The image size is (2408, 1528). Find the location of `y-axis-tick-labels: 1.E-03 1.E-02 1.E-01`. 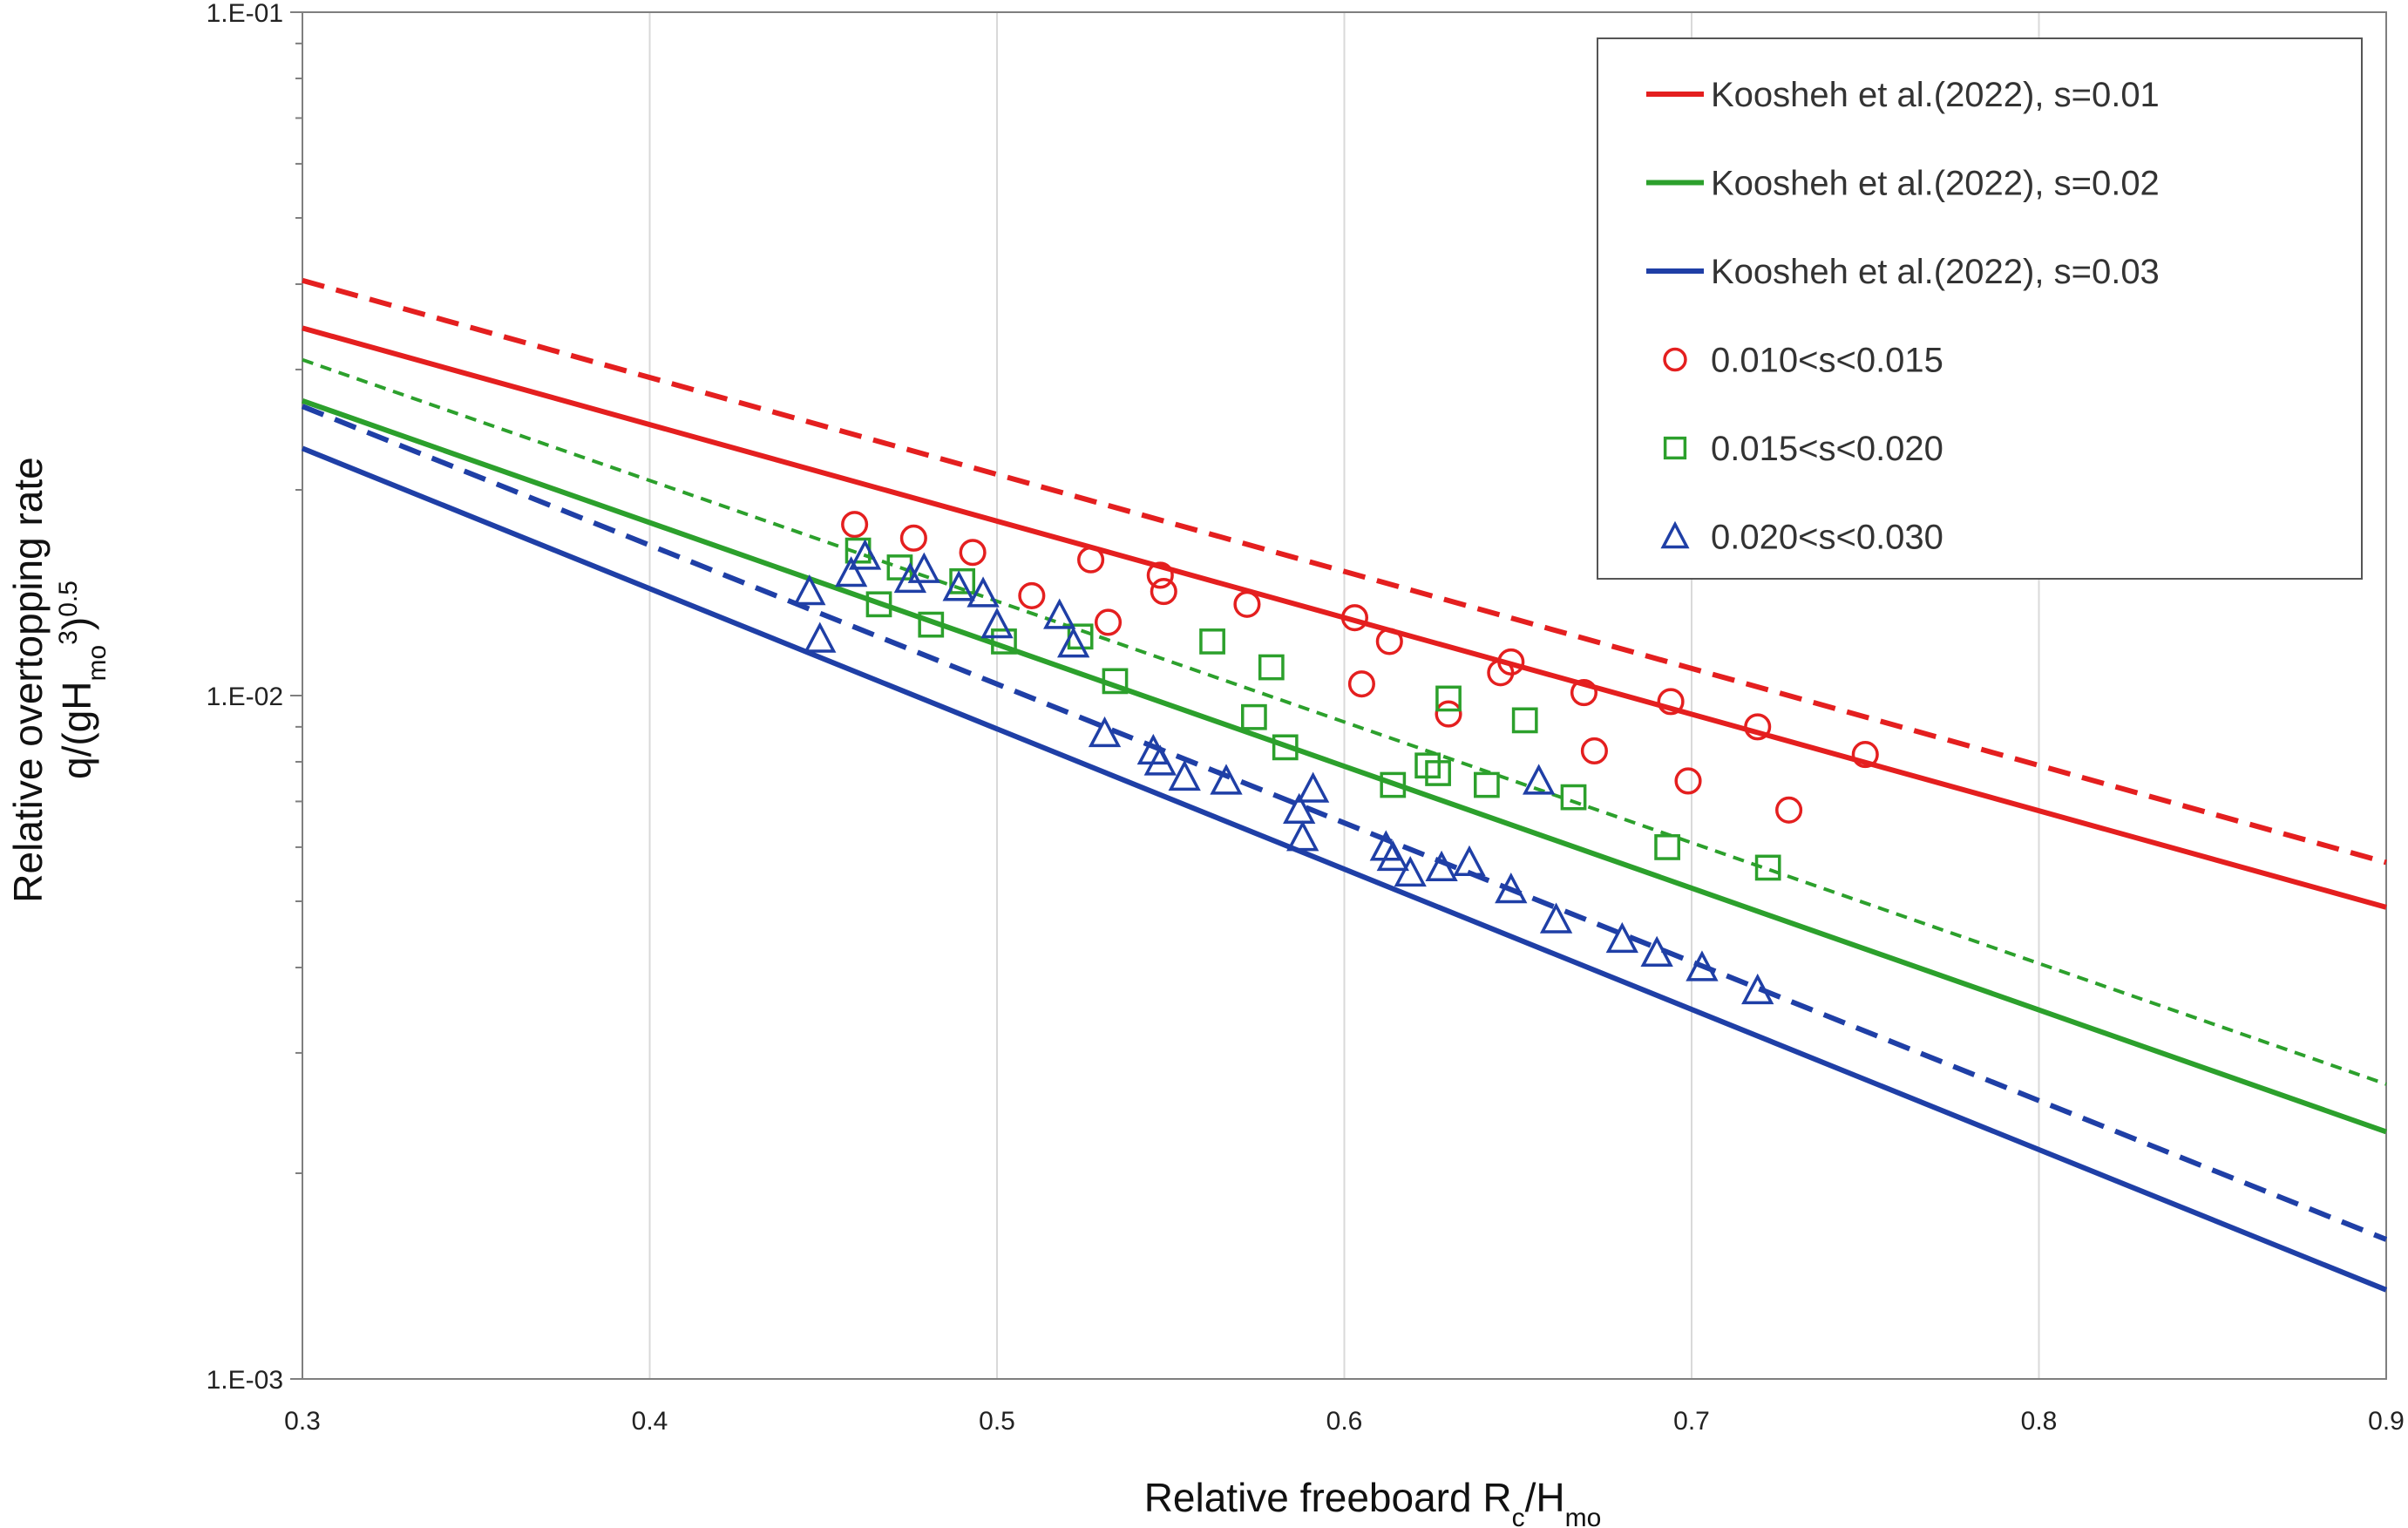

y-axis-tick-labels: 1.E-03 1.E-02 1.E-01 is located at coordinates (254, 697).